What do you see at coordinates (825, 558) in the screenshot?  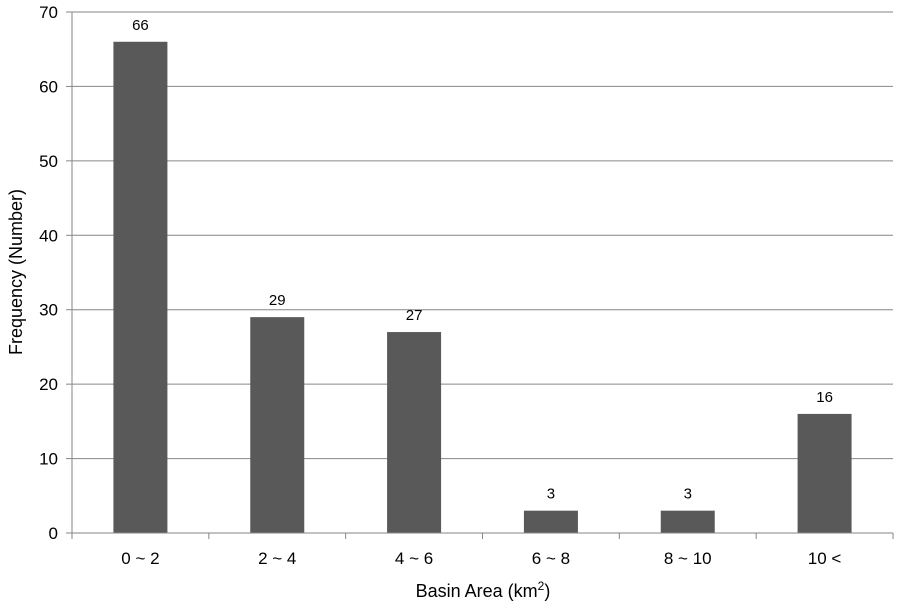 I see `x-tick-label: 10 <` at bounding box center [825, 558].